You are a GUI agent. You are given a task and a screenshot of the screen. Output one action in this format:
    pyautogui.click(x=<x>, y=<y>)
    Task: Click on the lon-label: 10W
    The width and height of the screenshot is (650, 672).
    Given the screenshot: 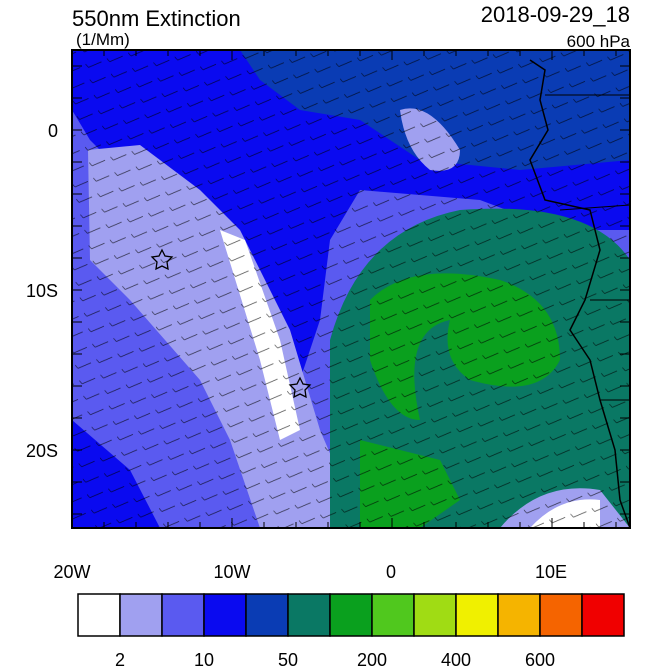 What is the action you would take?
    pyautogui.click(x=231, y=572)
    